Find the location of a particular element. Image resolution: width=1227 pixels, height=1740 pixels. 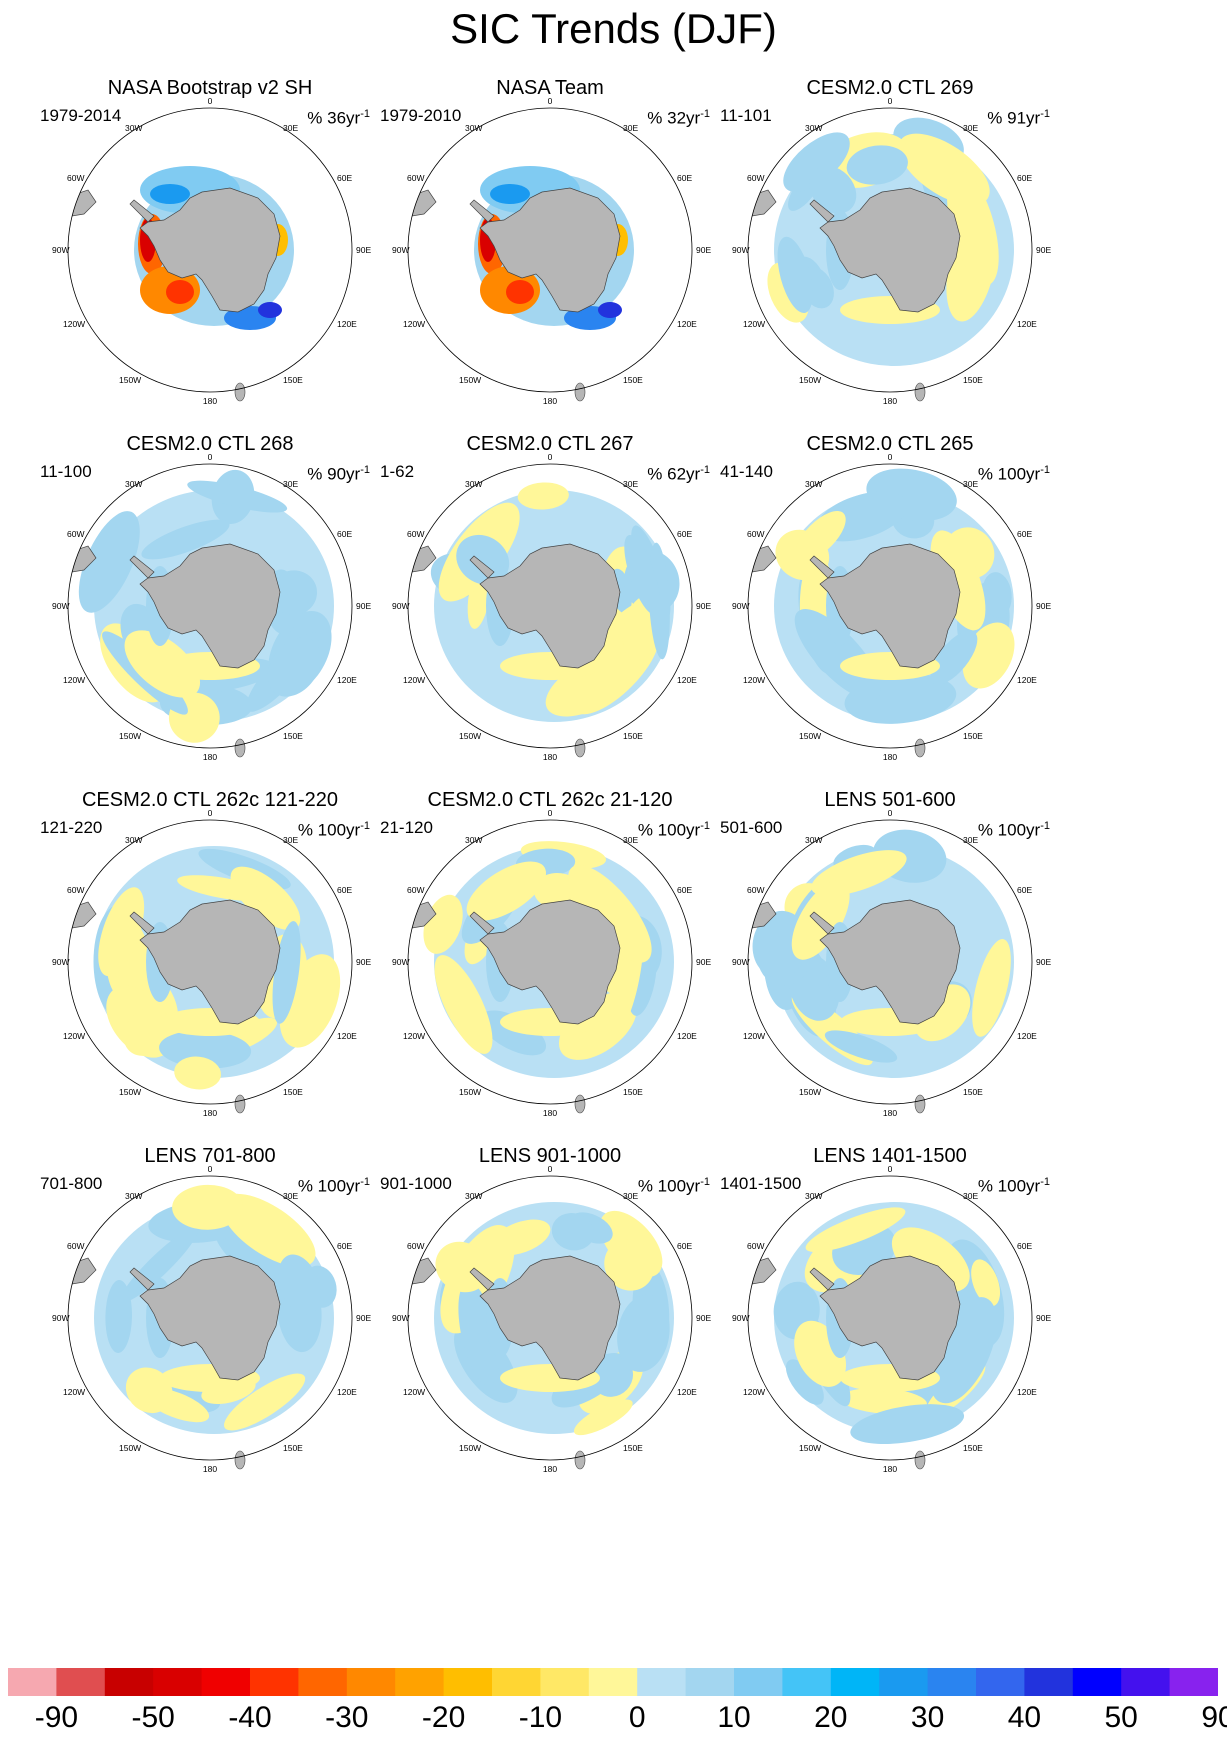

panel-period: 1979-2014 is located at coordinates (81, 115).